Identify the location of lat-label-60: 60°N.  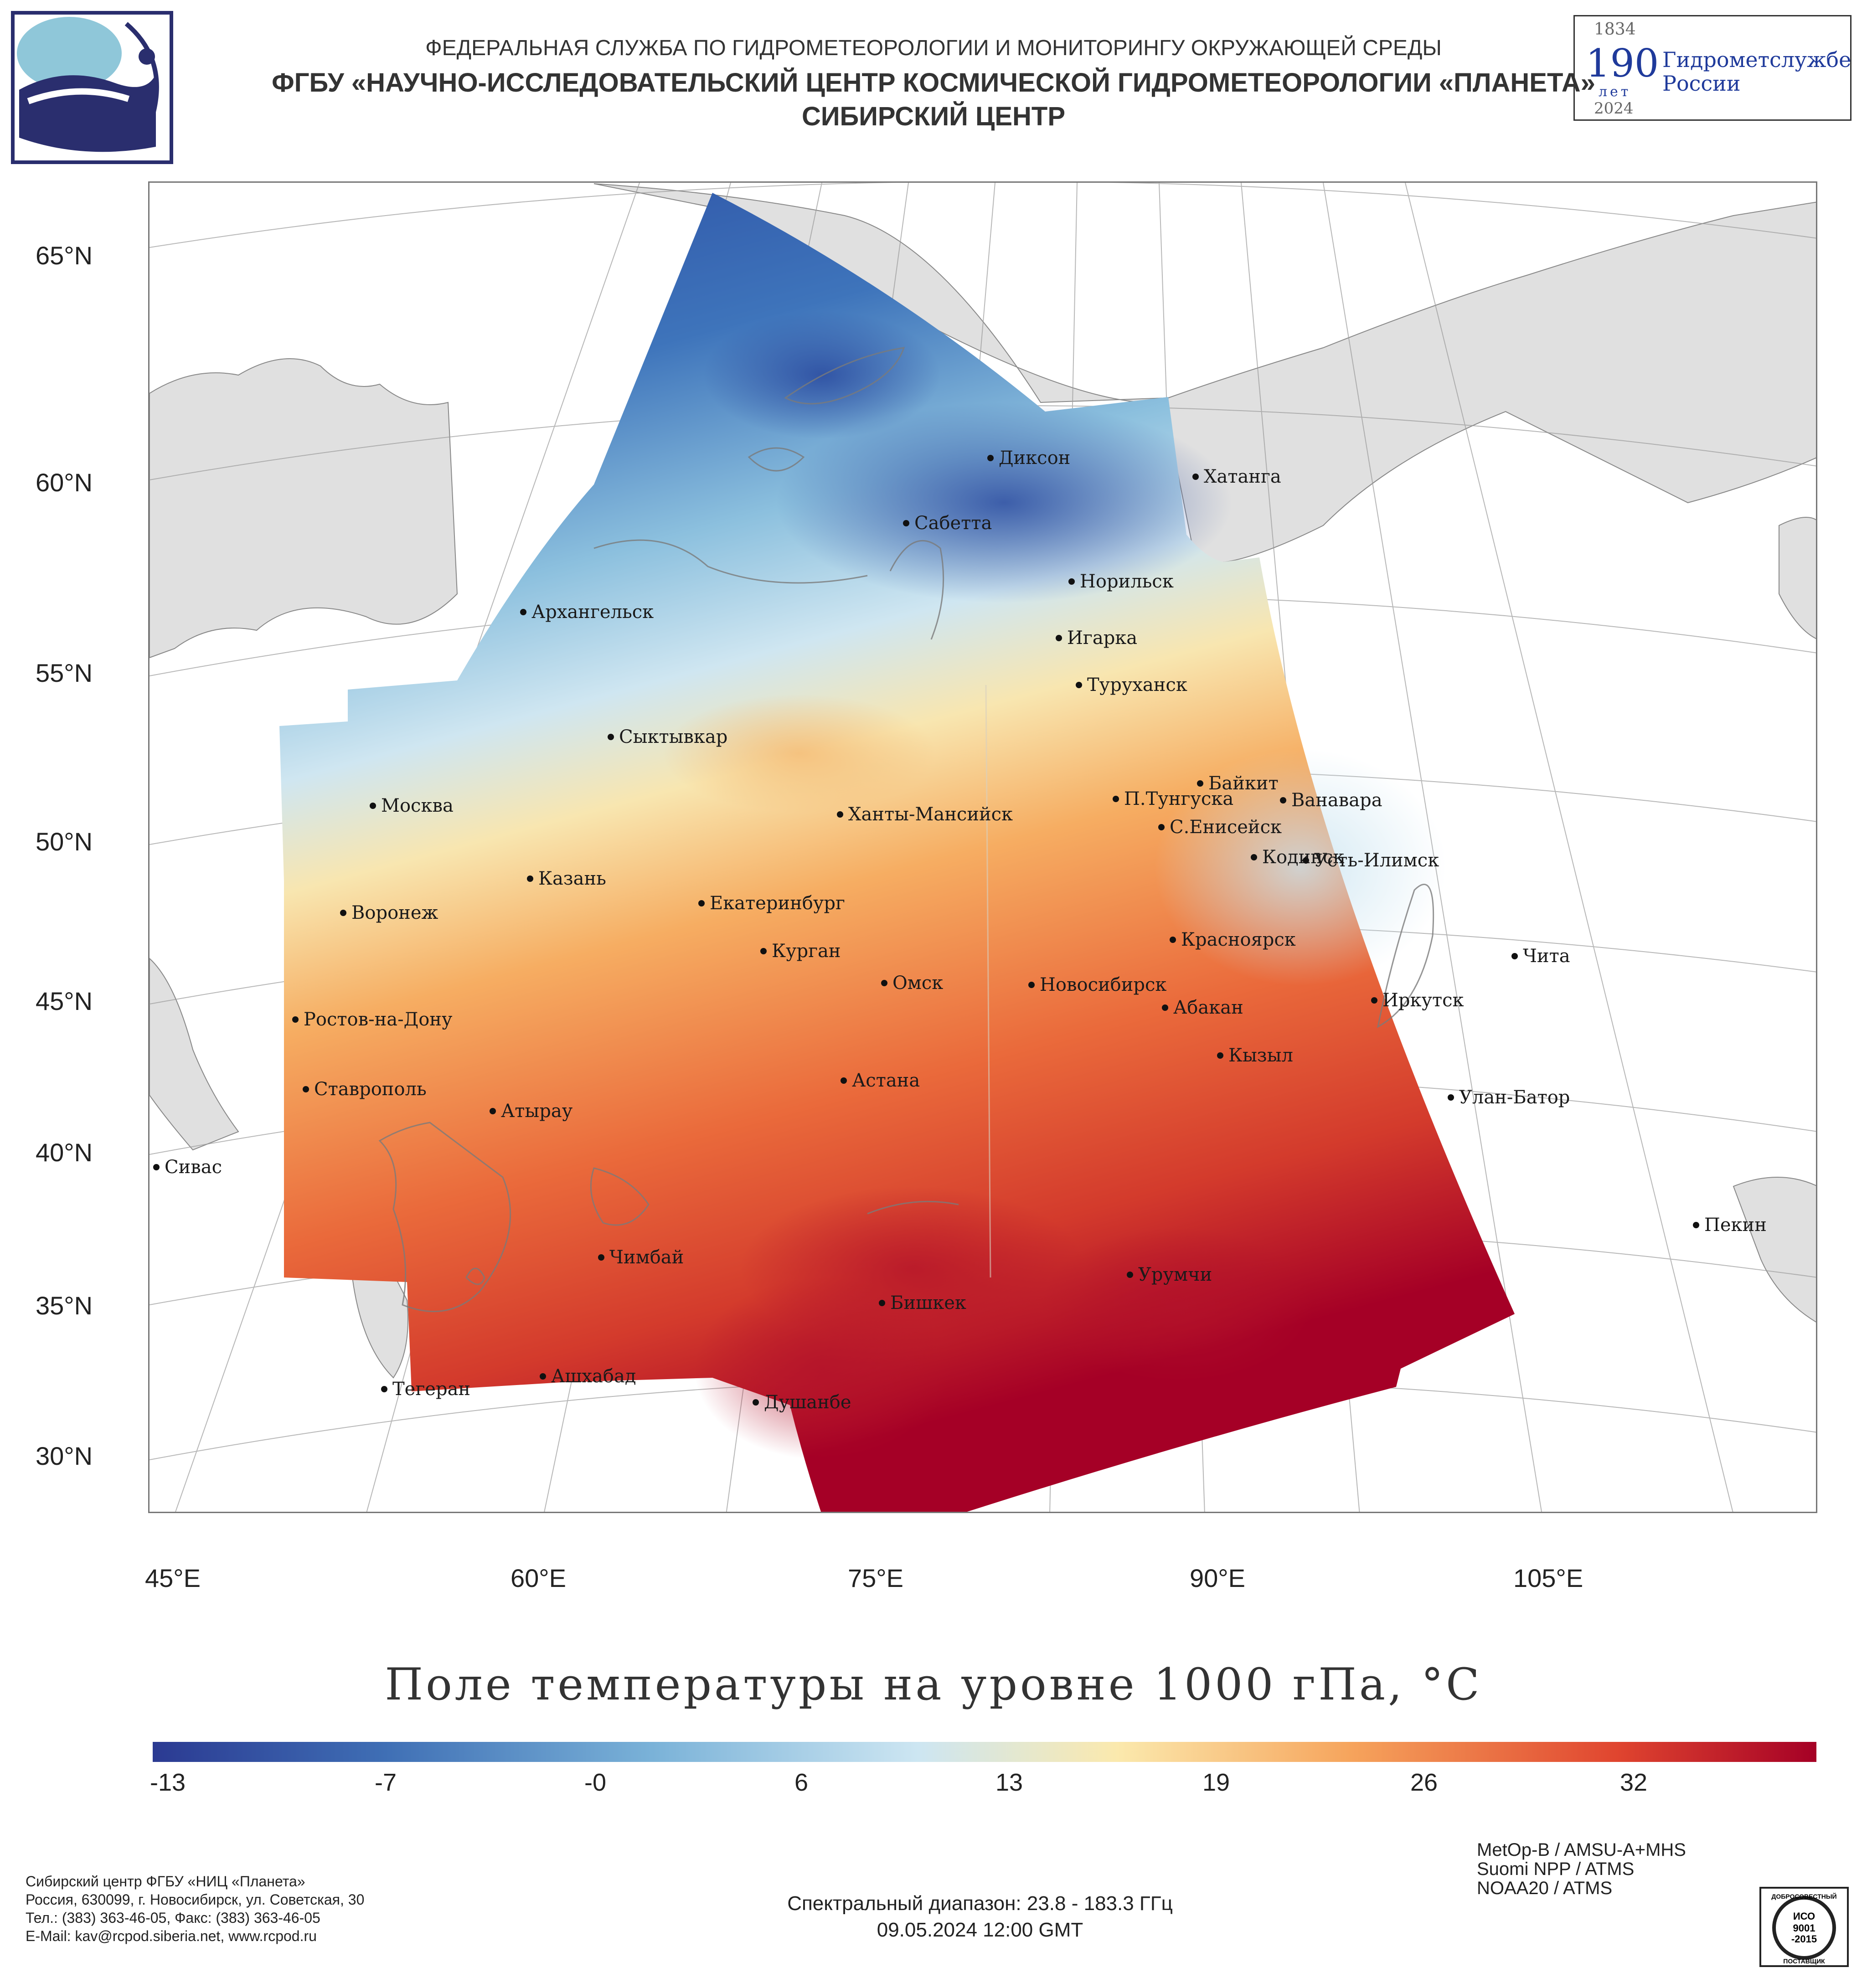
(64, 482).